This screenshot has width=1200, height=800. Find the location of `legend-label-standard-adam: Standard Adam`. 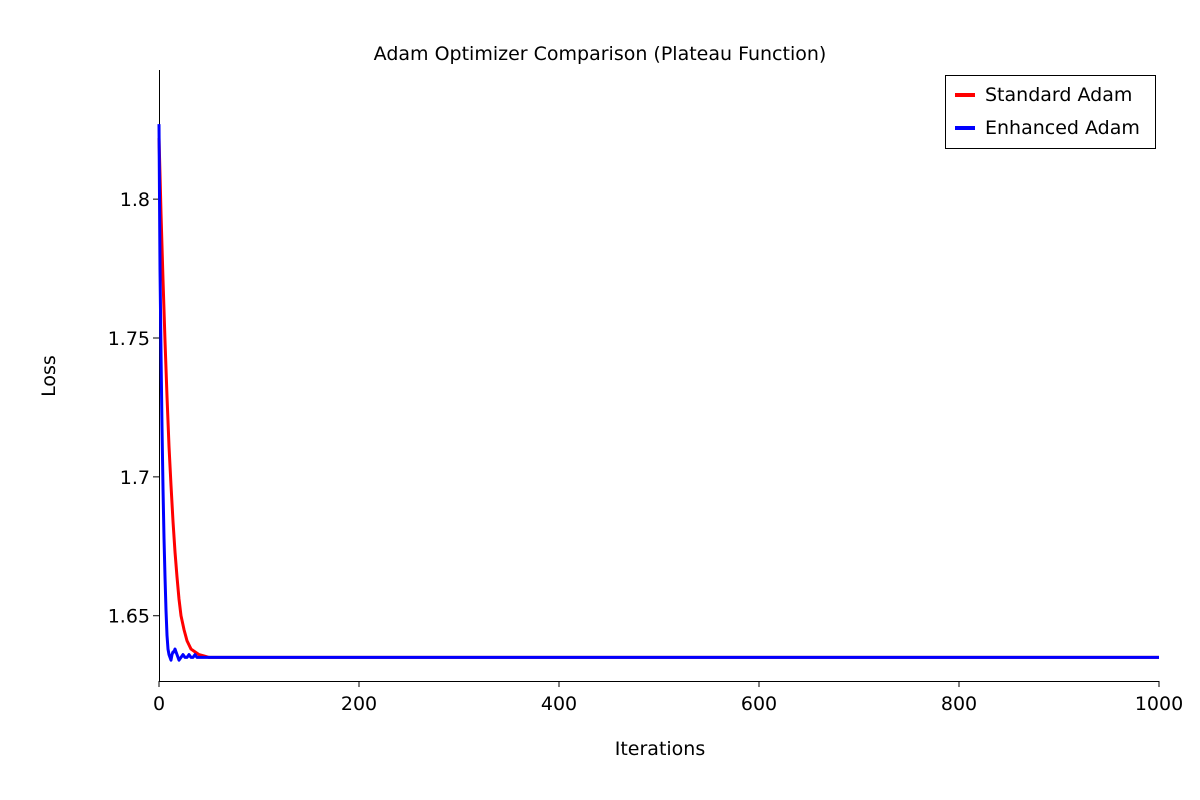

legend-label-standard-adam: Standard Adam is located at coordinates (1058, 95).